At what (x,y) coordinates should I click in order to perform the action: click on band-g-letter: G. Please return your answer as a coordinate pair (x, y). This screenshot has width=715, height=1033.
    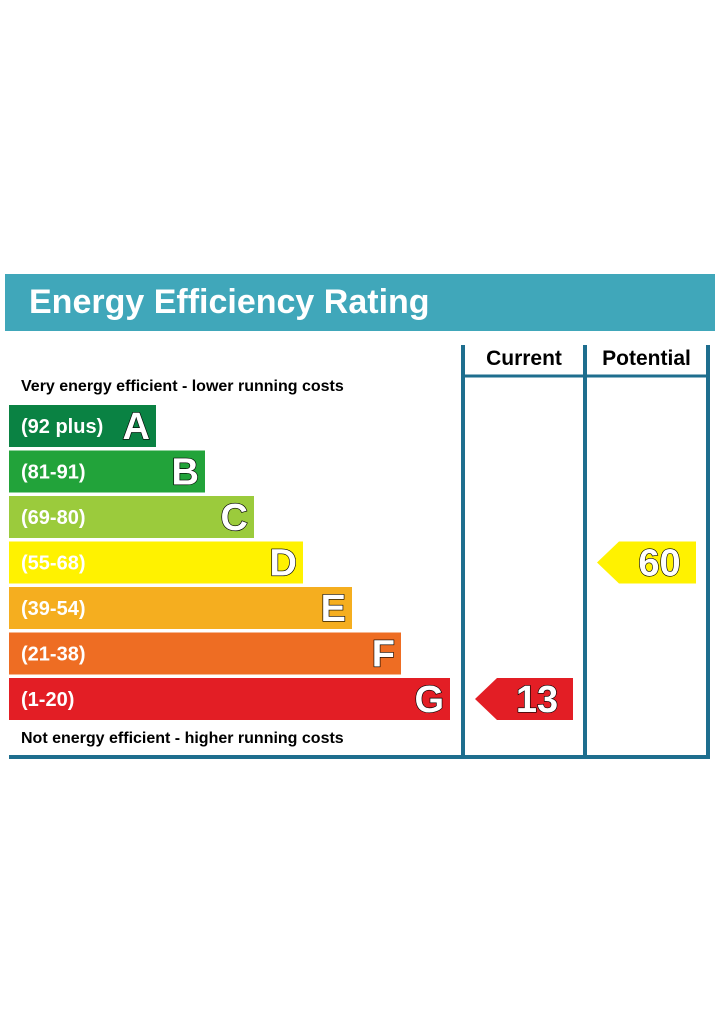
    Looking at the image, I should click on (429, 700).